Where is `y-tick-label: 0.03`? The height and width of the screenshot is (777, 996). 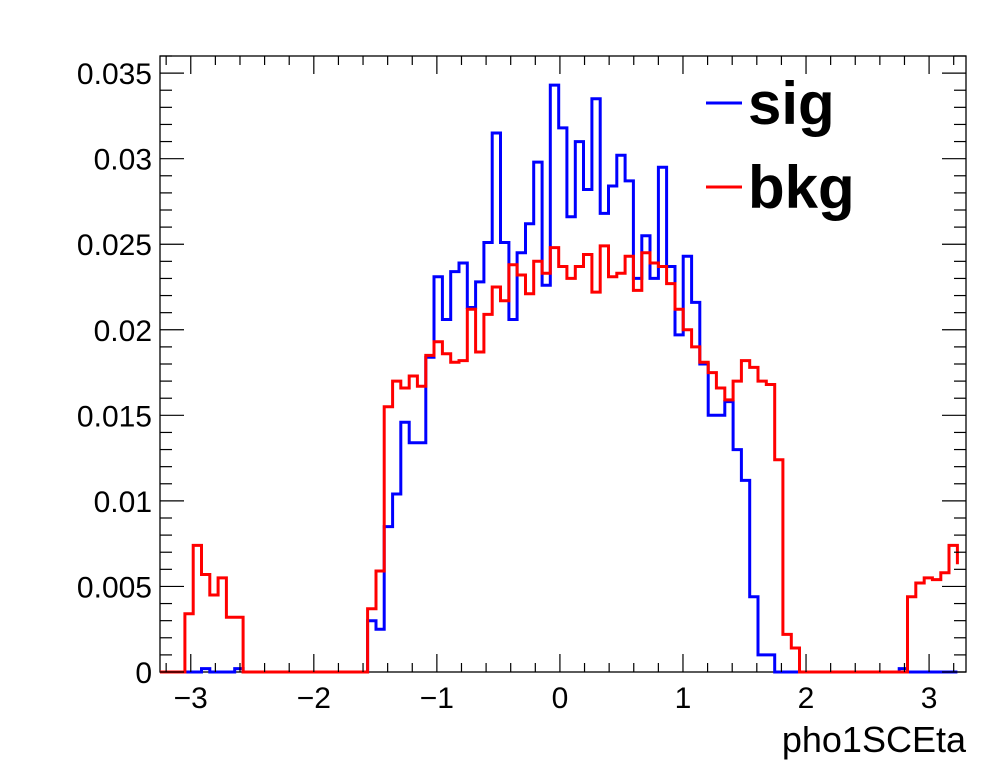
y-tick-label: 0.03 is located at coordinates (123, 160).